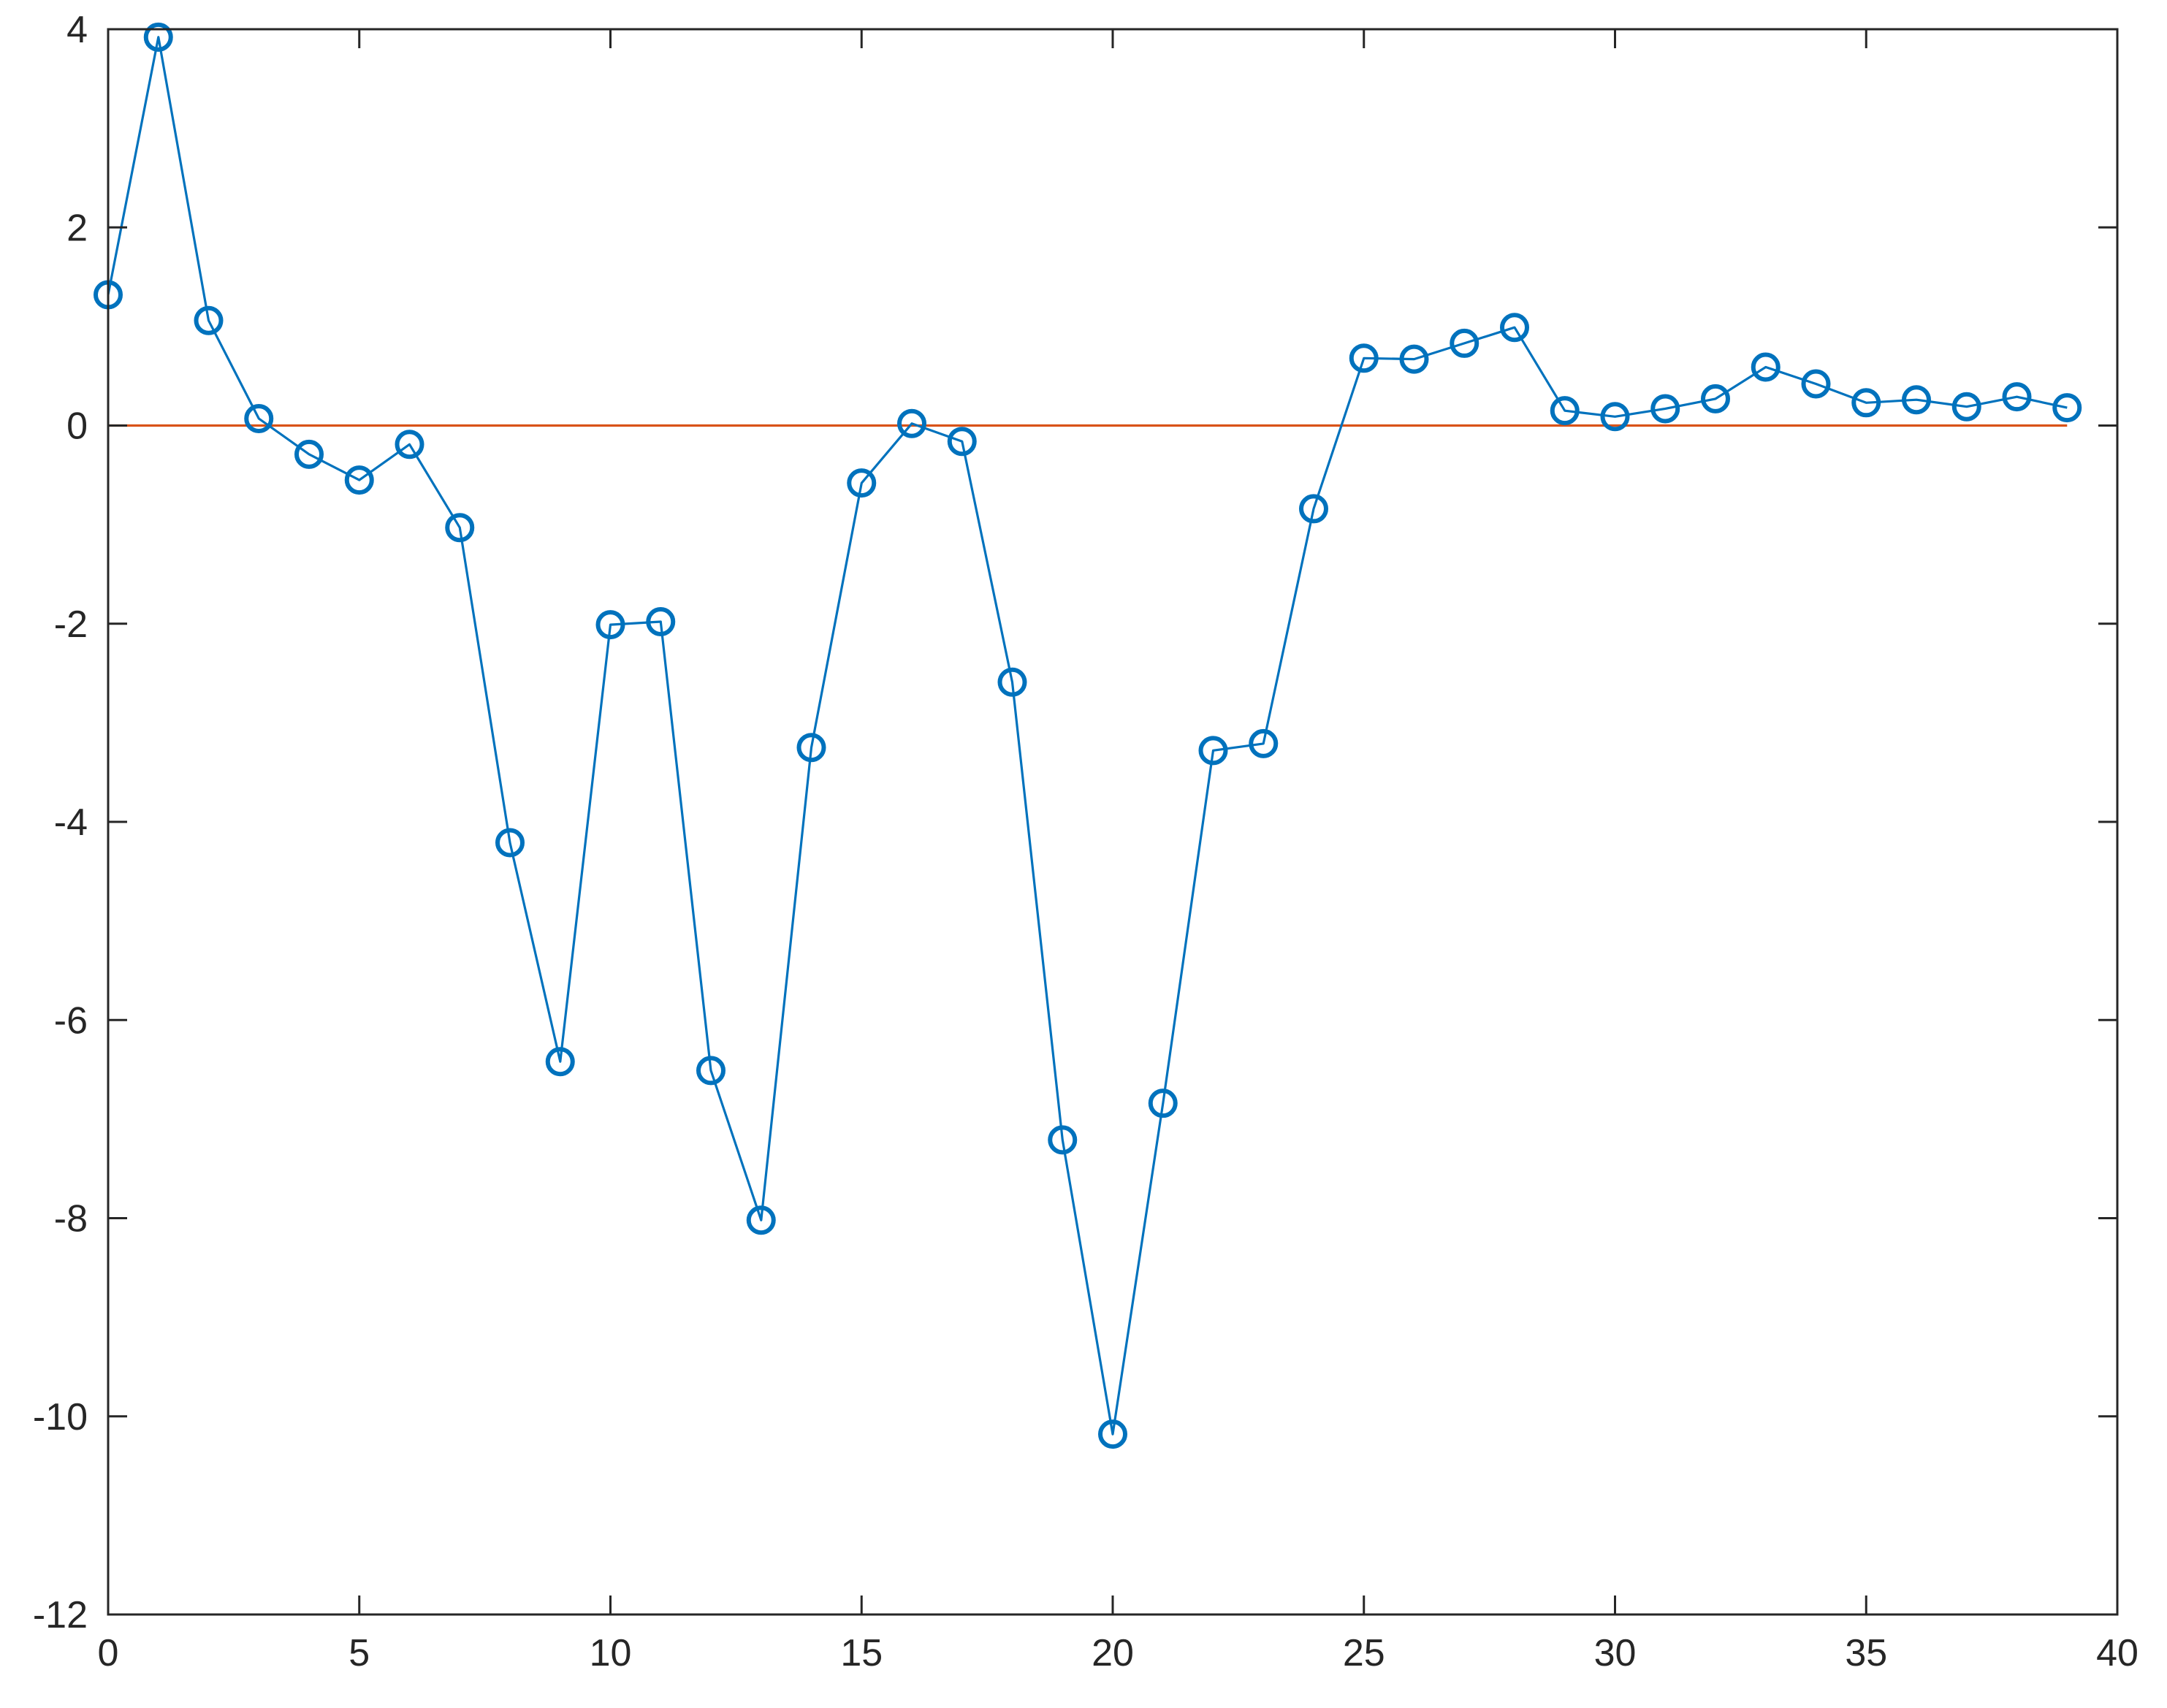 The image size is (2167, 1708). Describe the element at coordinates (108, 1653) in the screenshot. I see `x-tick-label: 0` at that location.